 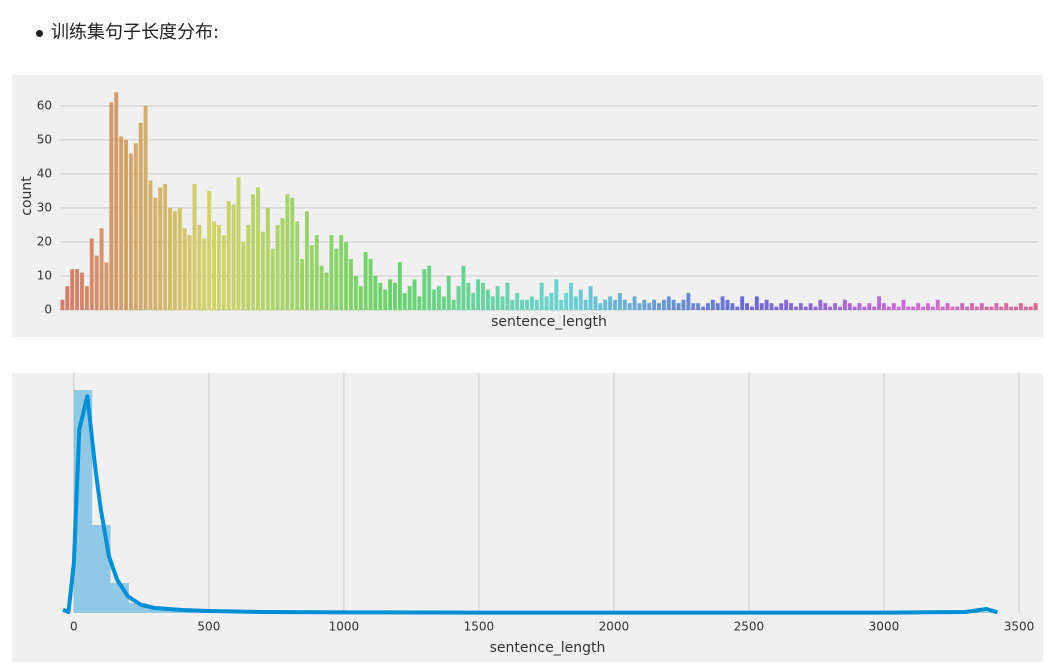 What do you see at coordinates (548, 648) in the screenshot?
I see `x-axis-label: sentence_length` at bounding box center [548, 648].